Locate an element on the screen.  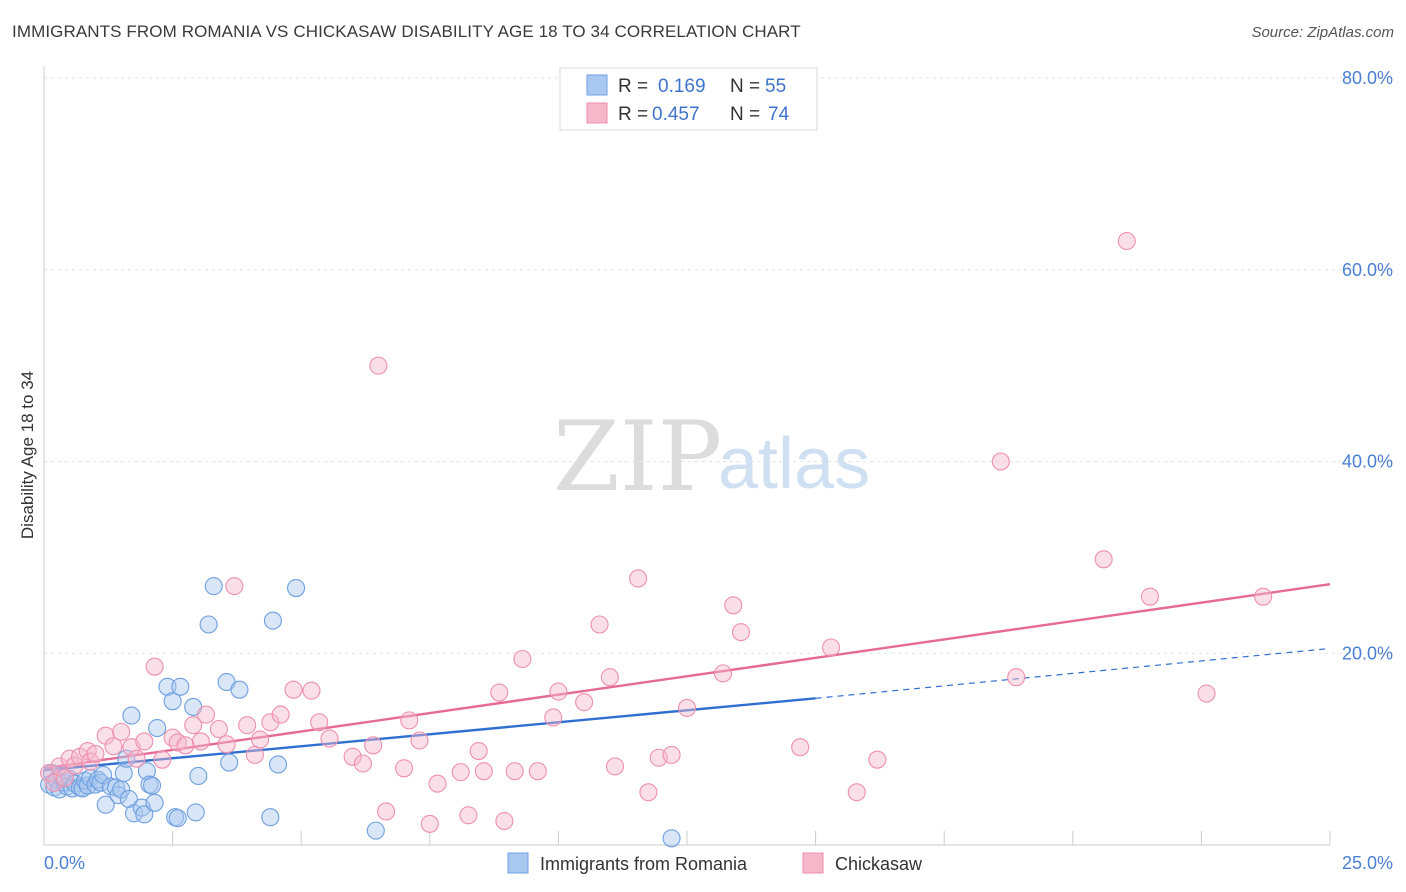
legend-n-label-2: N = is located at coordinates (745, 114).